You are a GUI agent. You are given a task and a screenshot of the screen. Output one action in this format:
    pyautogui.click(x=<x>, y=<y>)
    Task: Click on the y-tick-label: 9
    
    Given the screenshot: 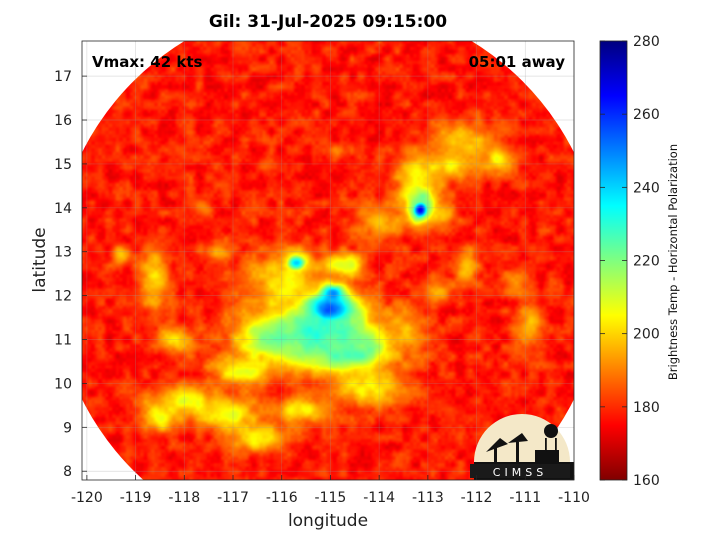 What is the action you would take?
    pyautogui.click(x=67, y=428)
    